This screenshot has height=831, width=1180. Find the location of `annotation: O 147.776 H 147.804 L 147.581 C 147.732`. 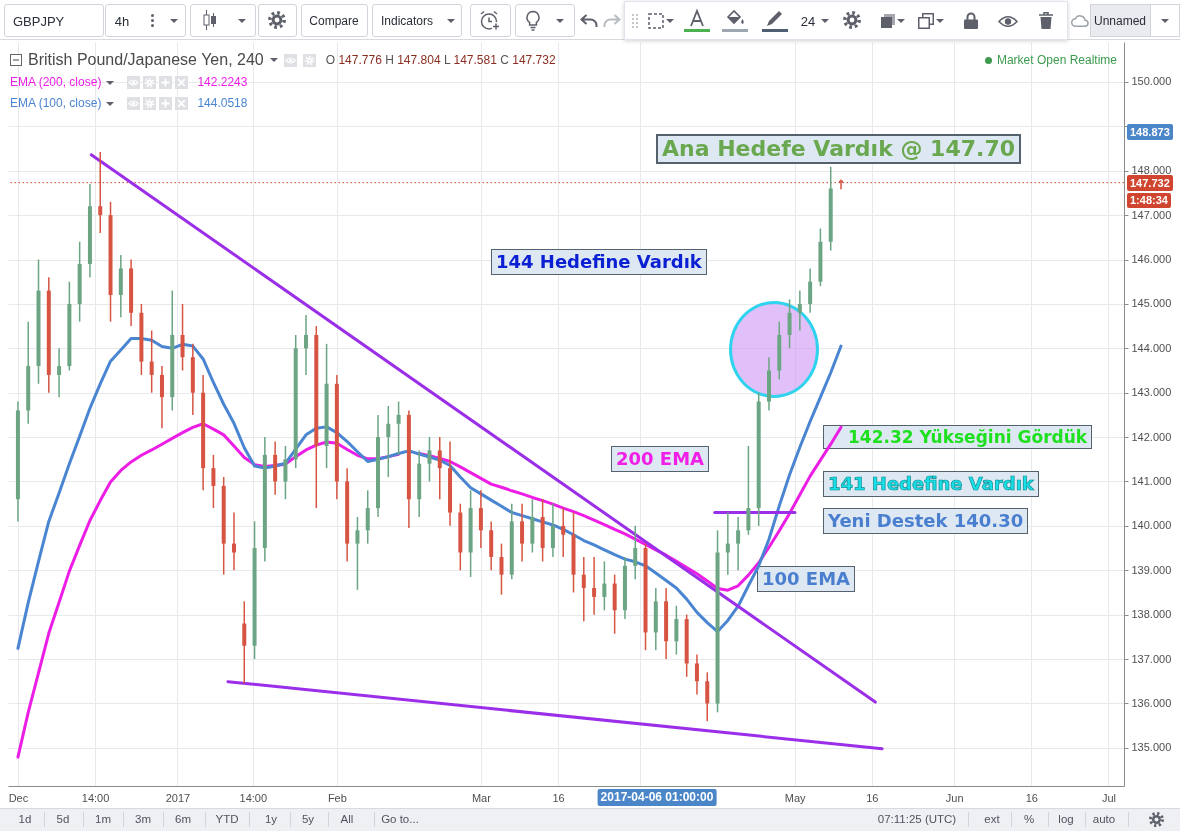

annotation: O 147.776 H 147.804 L 147.581 C 147.732 is located at coordinates (440, 60).